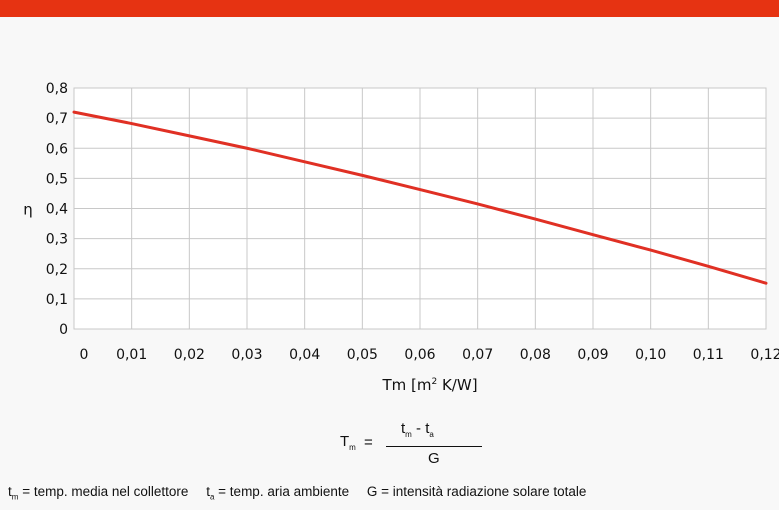  What do you see at coordinates (650, 355) in the screenshot?
I see `x-tick-label: 0,10` at bounding box center [650, 355].